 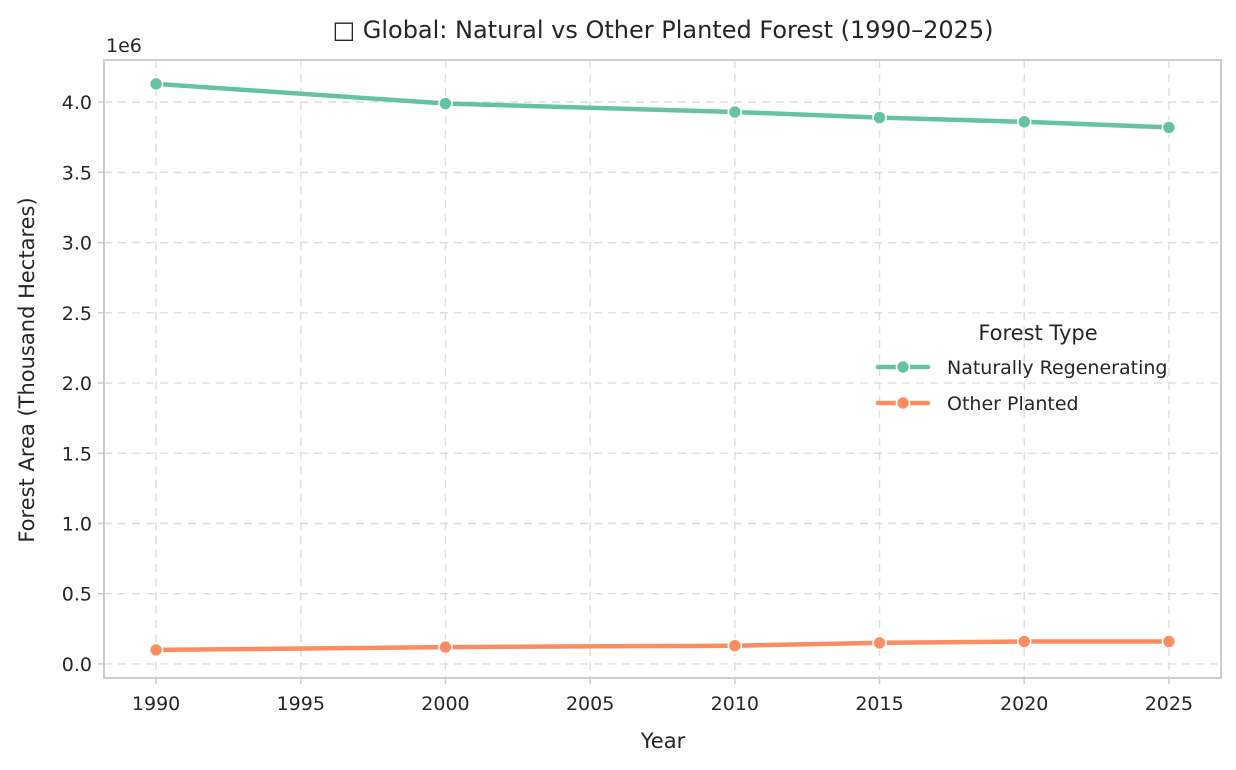 What do you see at coordinates (1021, 386) in the screenshot?
I see `legend-items: Naturally Regenerating Other Planted` at bounding box center [1021, 386].